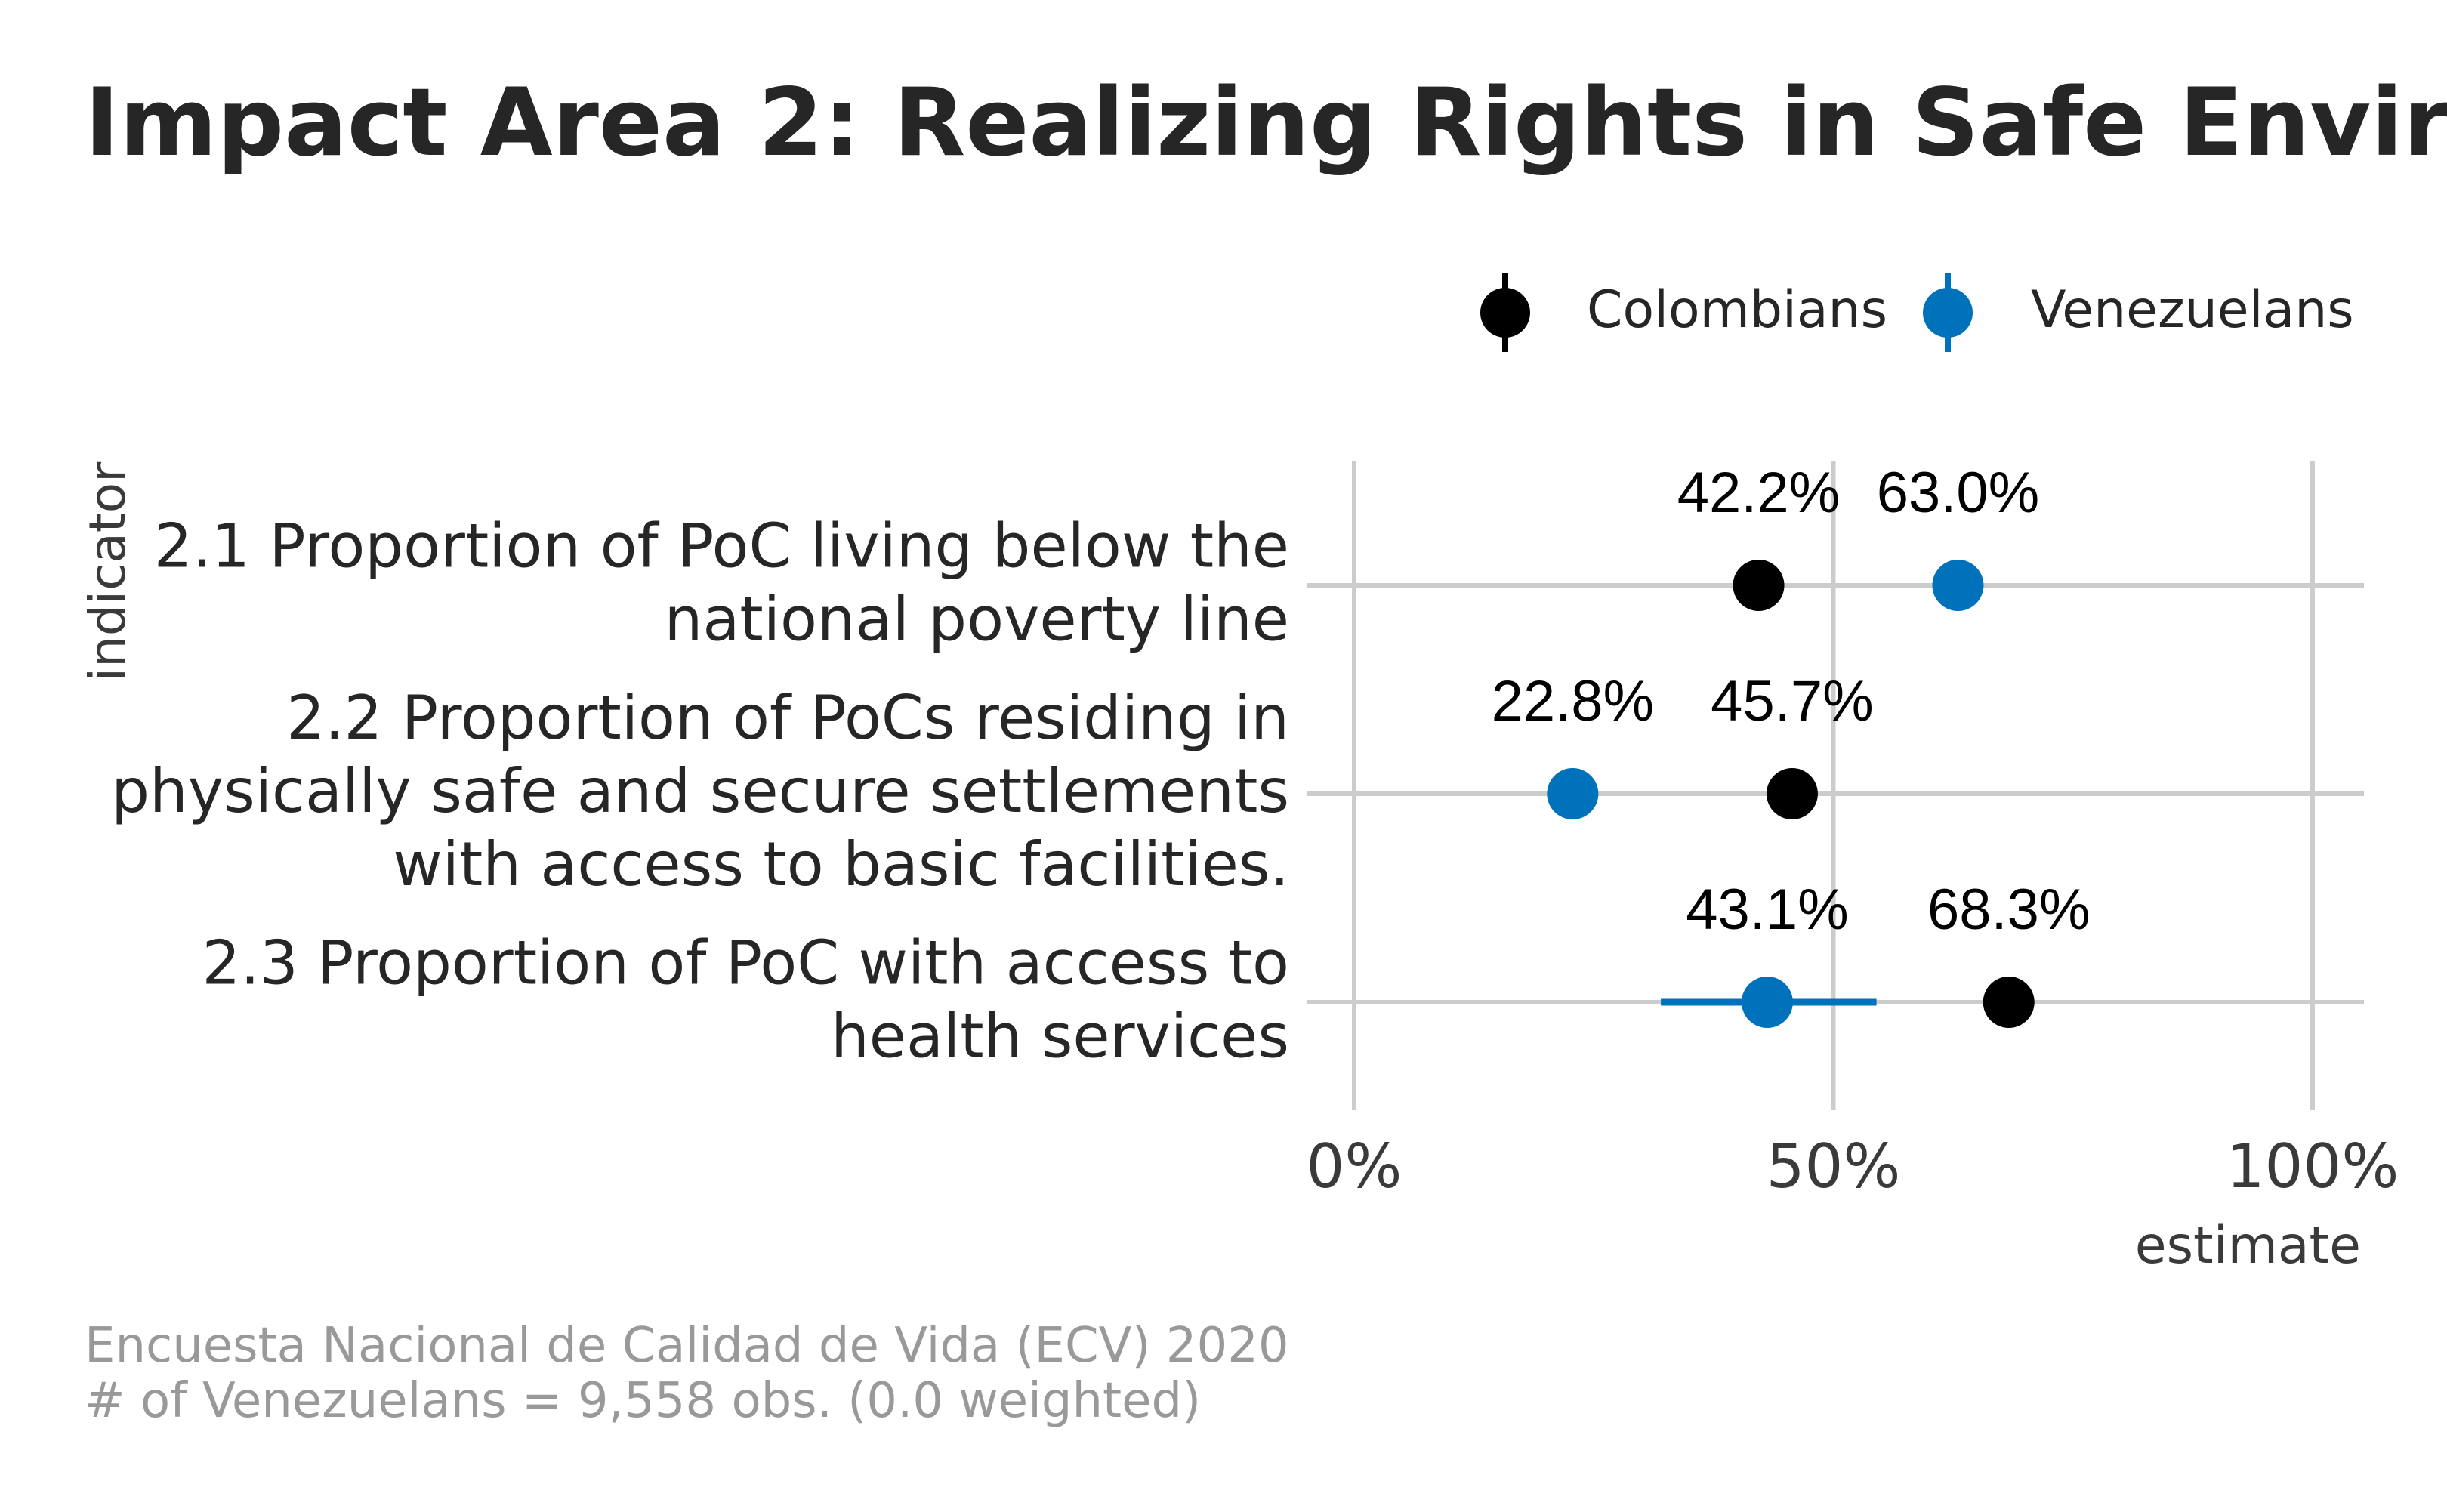  I want to click on data-points, so click(1791, 794).